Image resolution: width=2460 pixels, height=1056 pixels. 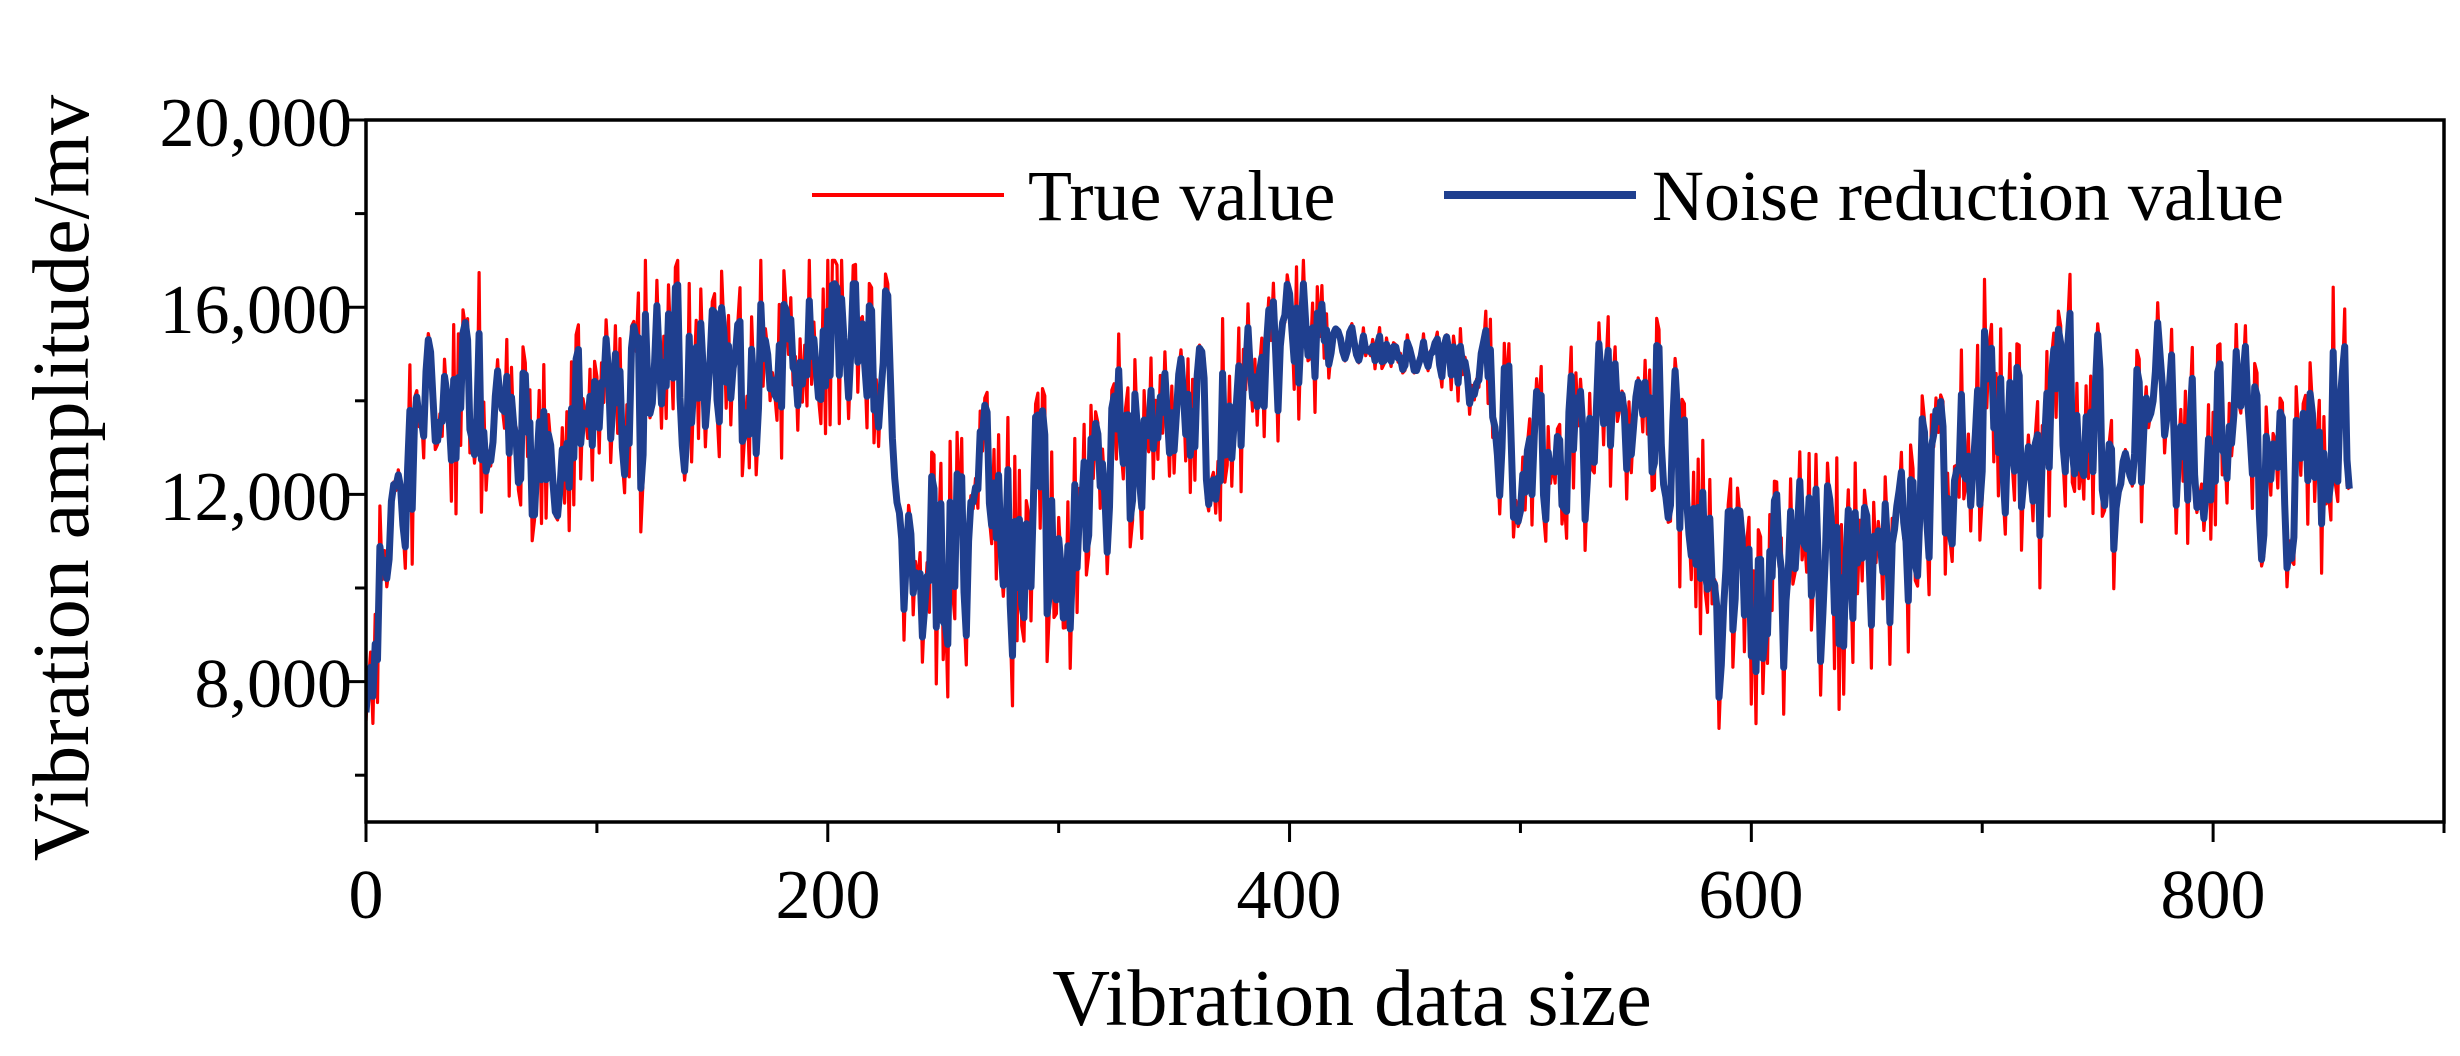 I want to click on x-tick-label-400: 400, so click(x=1289, y=895).